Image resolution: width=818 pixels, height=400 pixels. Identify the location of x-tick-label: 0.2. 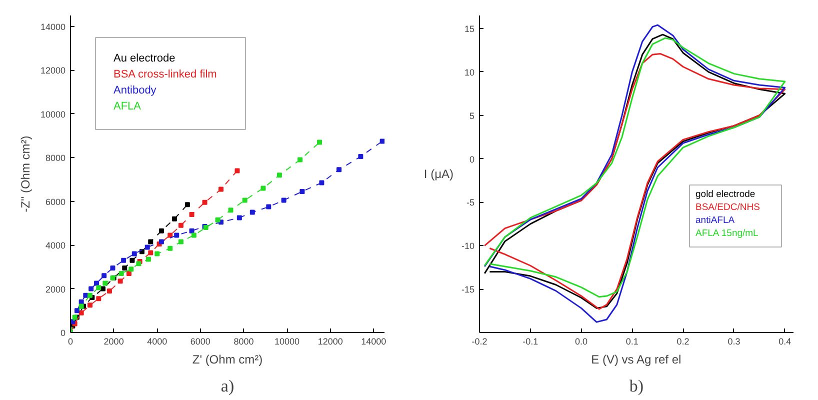
(683, 341).